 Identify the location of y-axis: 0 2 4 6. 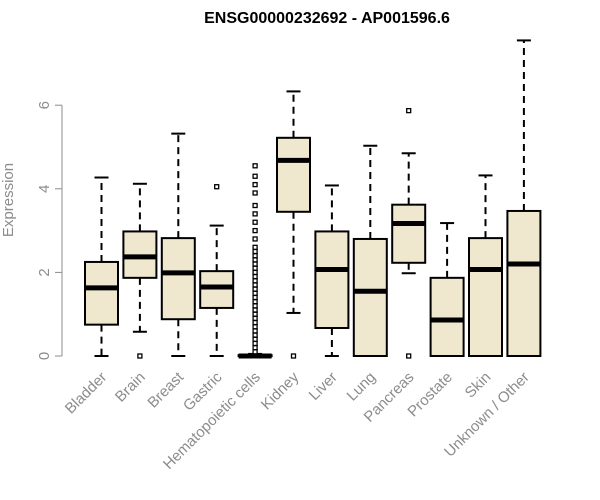
(49, 230).